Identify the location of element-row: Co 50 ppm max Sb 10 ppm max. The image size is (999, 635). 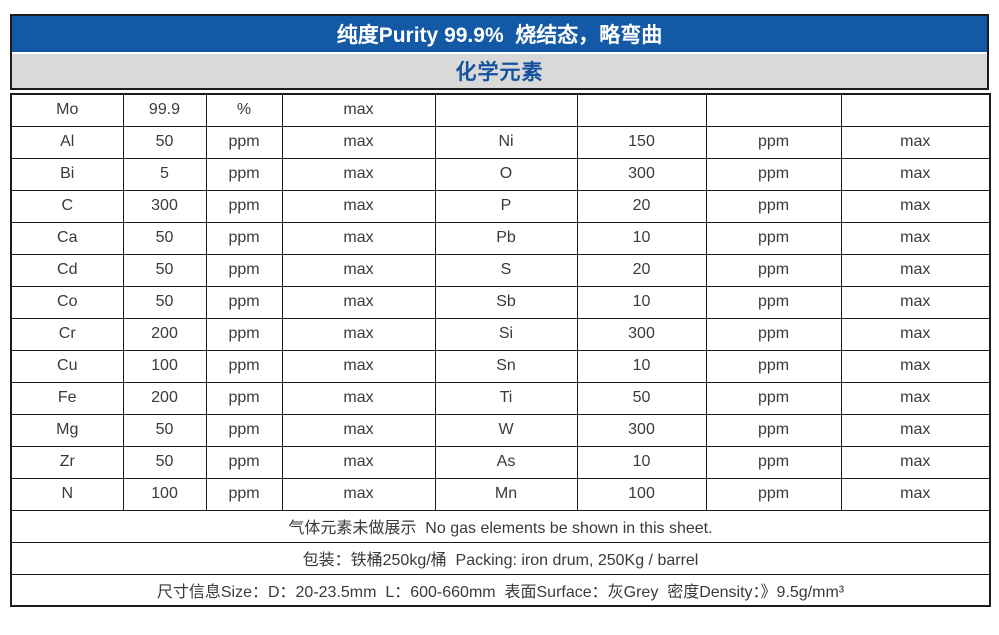
(500, 302).